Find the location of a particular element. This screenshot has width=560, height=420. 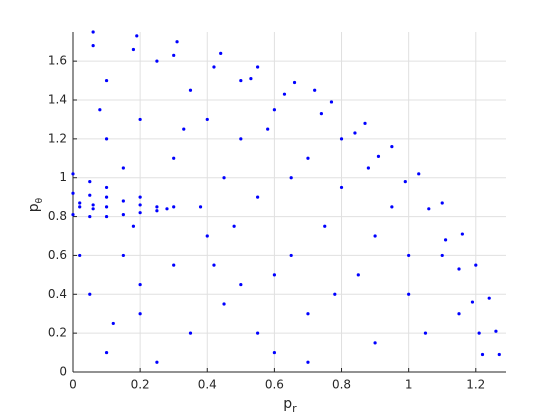

y-axis-label: pθ is located at coordinates (35, 204).